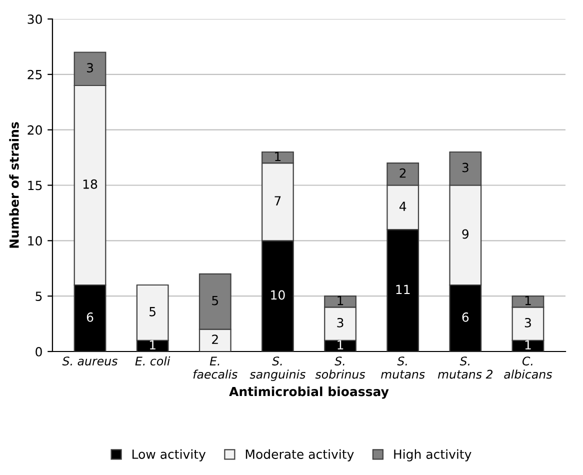  Describe the element at coordinates (35, 241) in the screenshot. I see `y-tick-label: 10` at that location.